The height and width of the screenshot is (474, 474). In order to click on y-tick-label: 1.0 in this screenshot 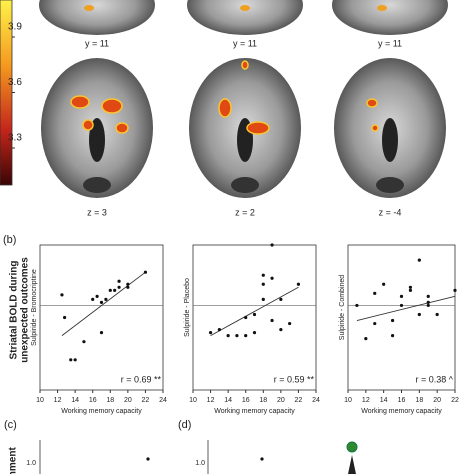, I will do `click(31, 463)`.